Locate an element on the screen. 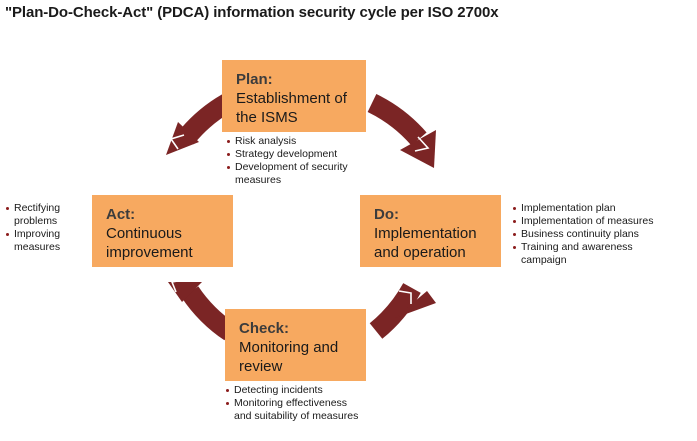 The width and height of the screenshot is (697, 441). act-box: Act: Continuous improvement is located at coordinates (162, 231).